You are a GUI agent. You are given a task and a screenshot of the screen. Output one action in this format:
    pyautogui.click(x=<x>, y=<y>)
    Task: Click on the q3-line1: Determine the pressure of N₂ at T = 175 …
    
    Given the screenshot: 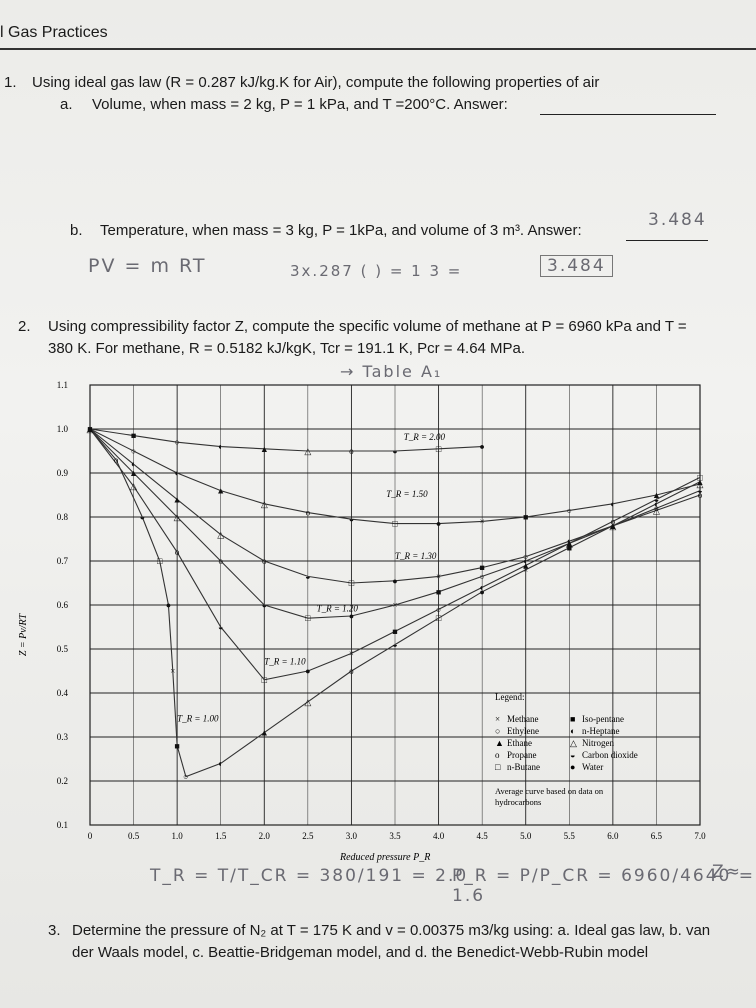 What is the action you would take?
    pyautogui.click(x=391, y=930)
    